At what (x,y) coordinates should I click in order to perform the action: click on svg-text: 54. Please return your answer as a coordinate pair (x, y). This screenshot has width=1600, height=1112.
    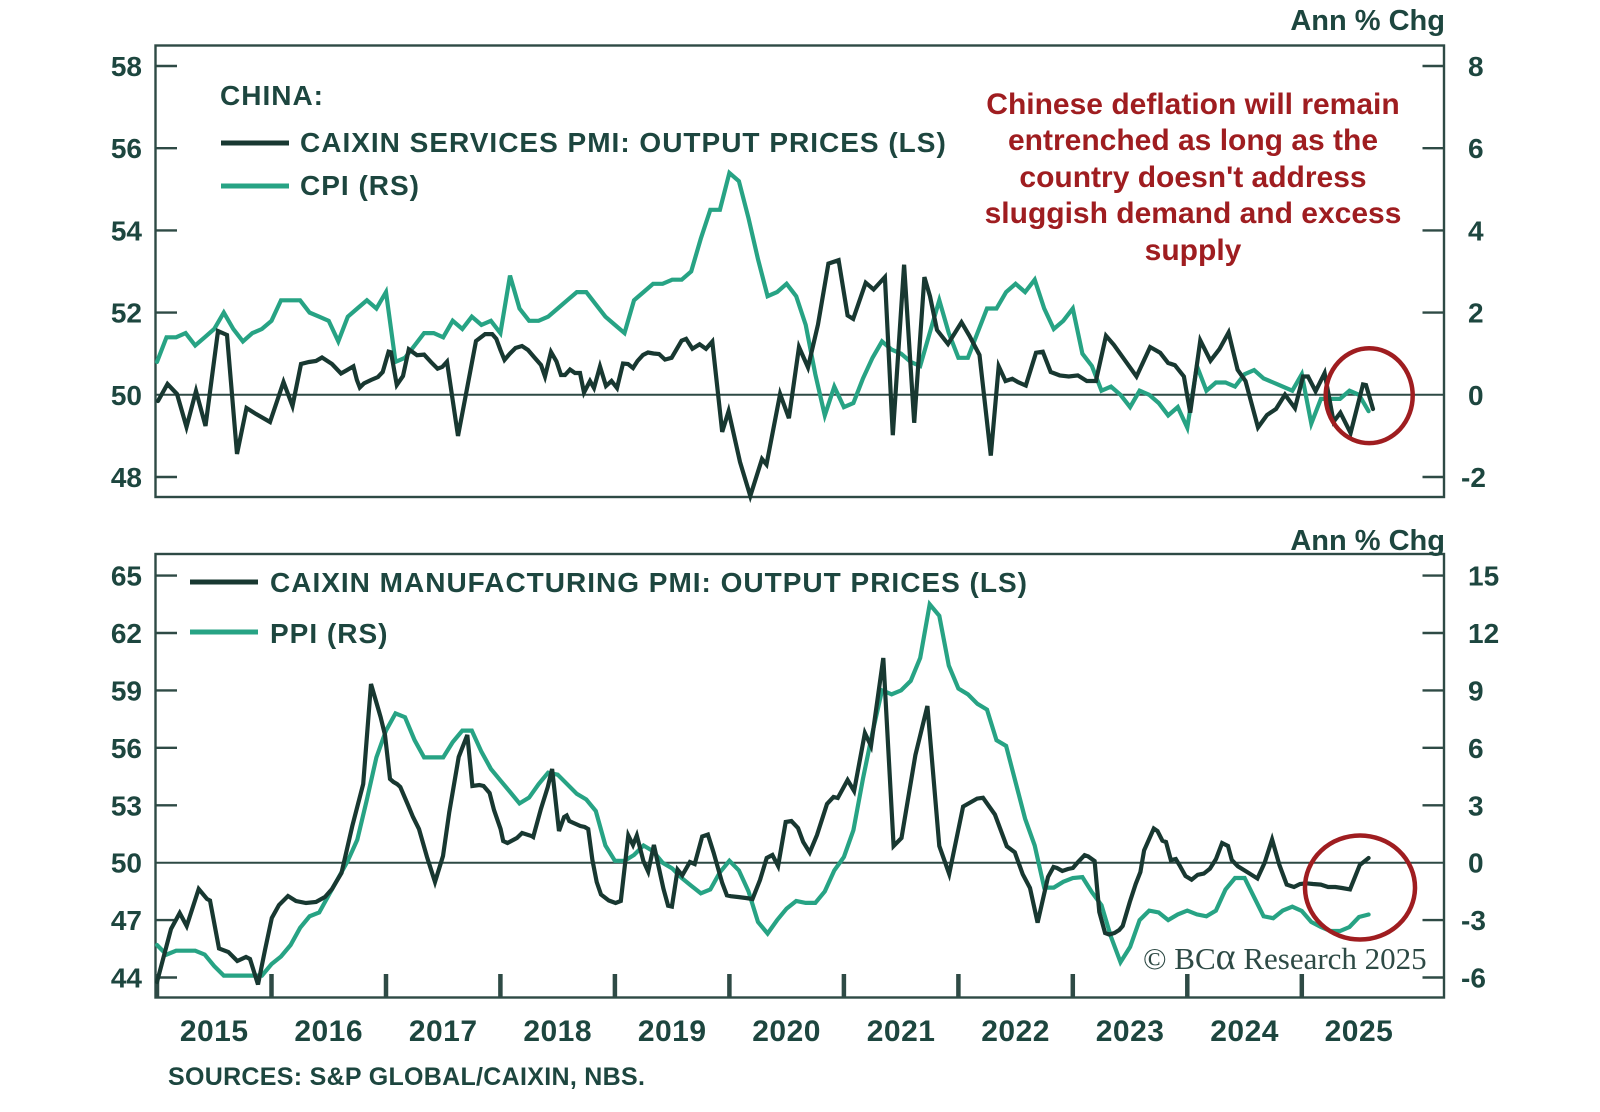
    Looking at the image, I should click on (127, 230).